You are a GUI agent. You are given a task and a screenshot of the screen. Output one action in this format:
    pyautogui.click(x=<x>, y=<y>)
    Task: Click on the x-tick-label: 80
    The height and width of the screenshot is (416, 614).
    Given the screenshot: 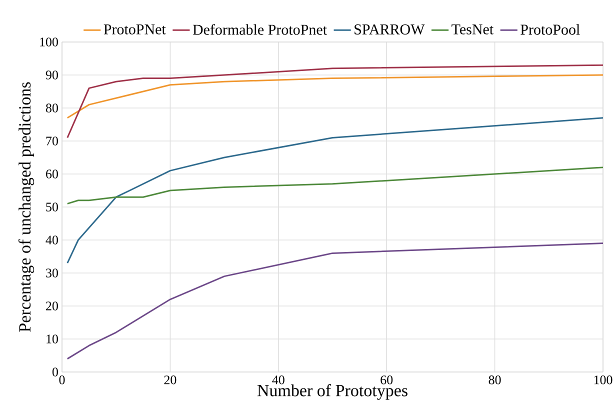 What is the action you would take?
    pyautogui.click(x=494, y=380)
    